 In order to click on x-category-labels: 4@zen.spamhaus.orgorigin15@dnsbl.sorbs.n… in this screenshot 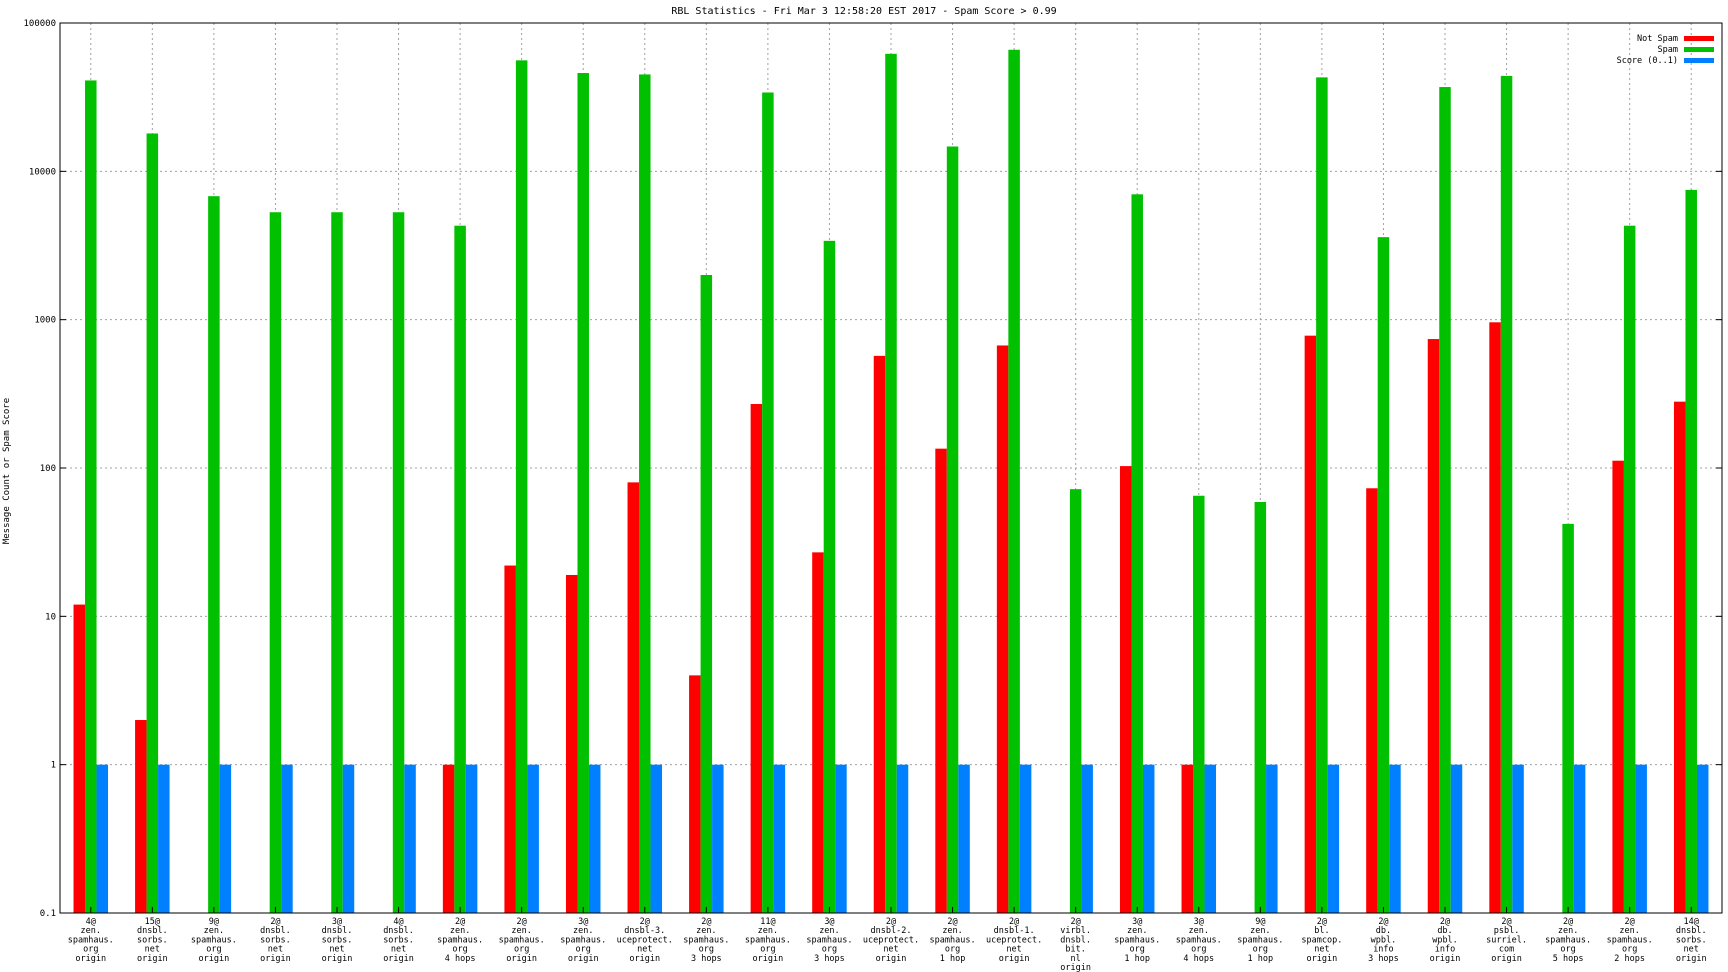, I will do `click(887, 944)`.